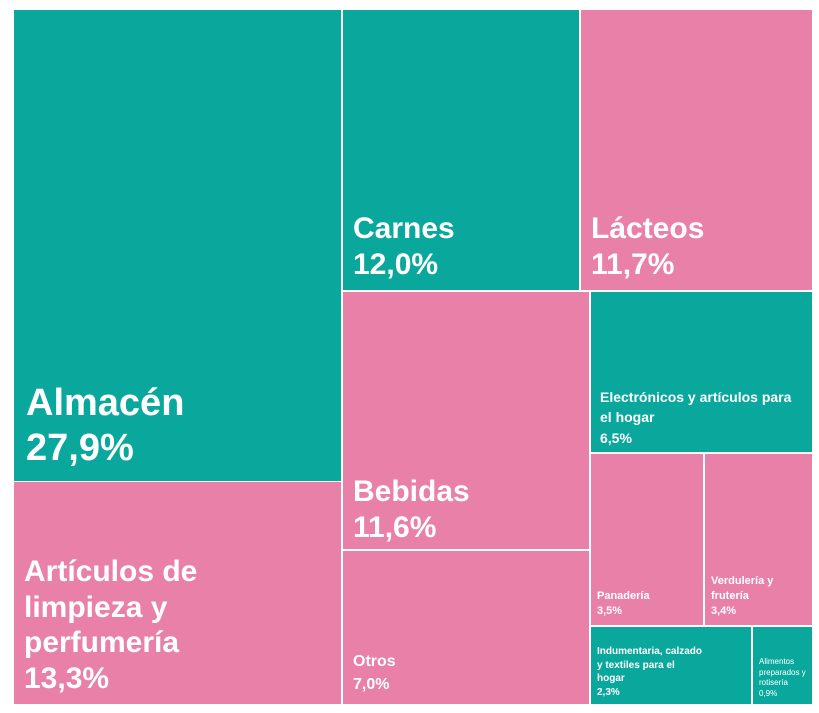  I want to click on tile-lacteos: Lácteos 11,7%, so click(696, 150).